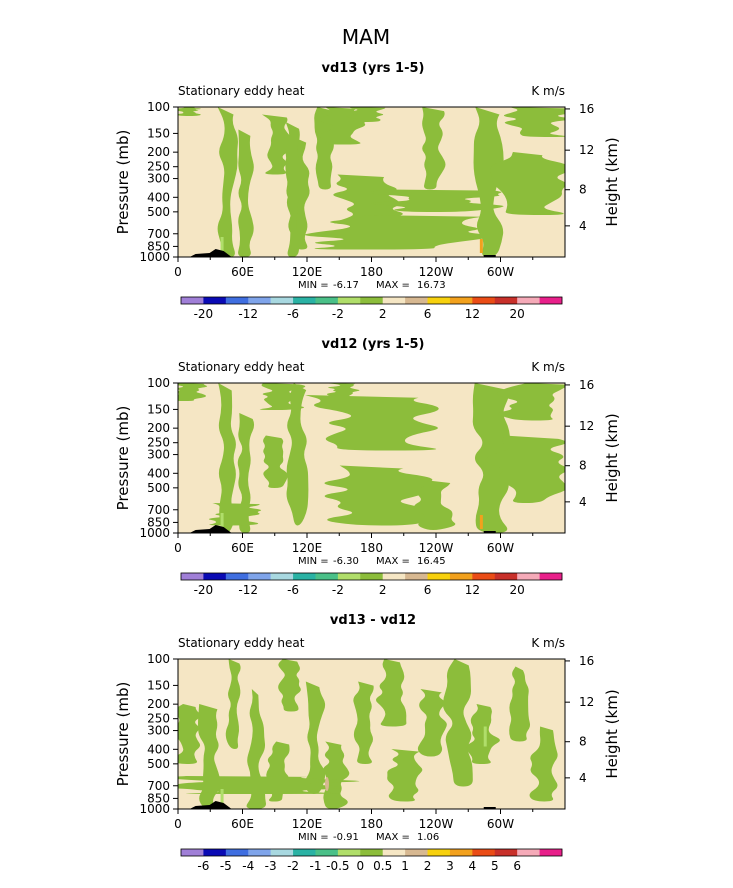  Describe the element at coordinates (158, 719) in the screenshot. I see `pressure-tick-label: 250` at that location.